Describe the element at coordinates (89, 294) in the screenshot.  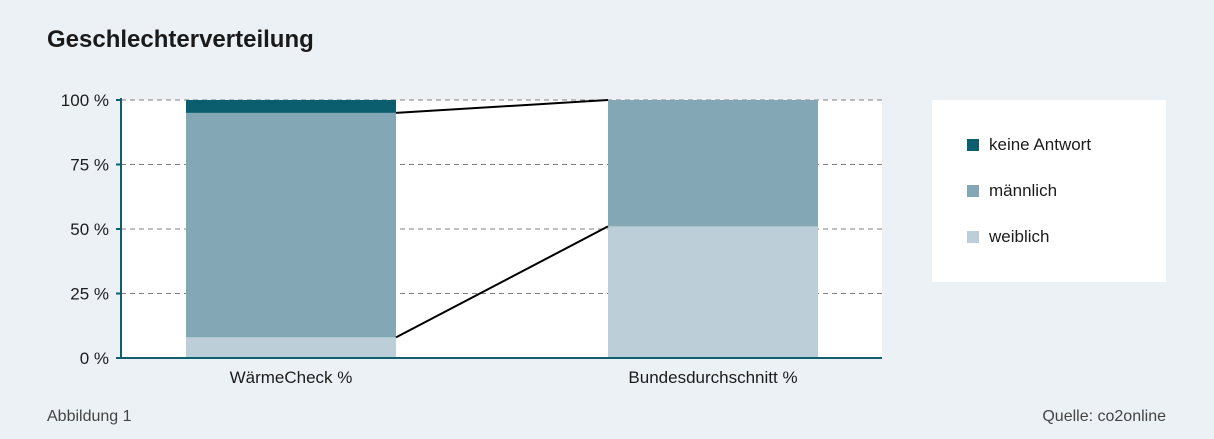
I see `y-tick-label: 25 %` at that location.